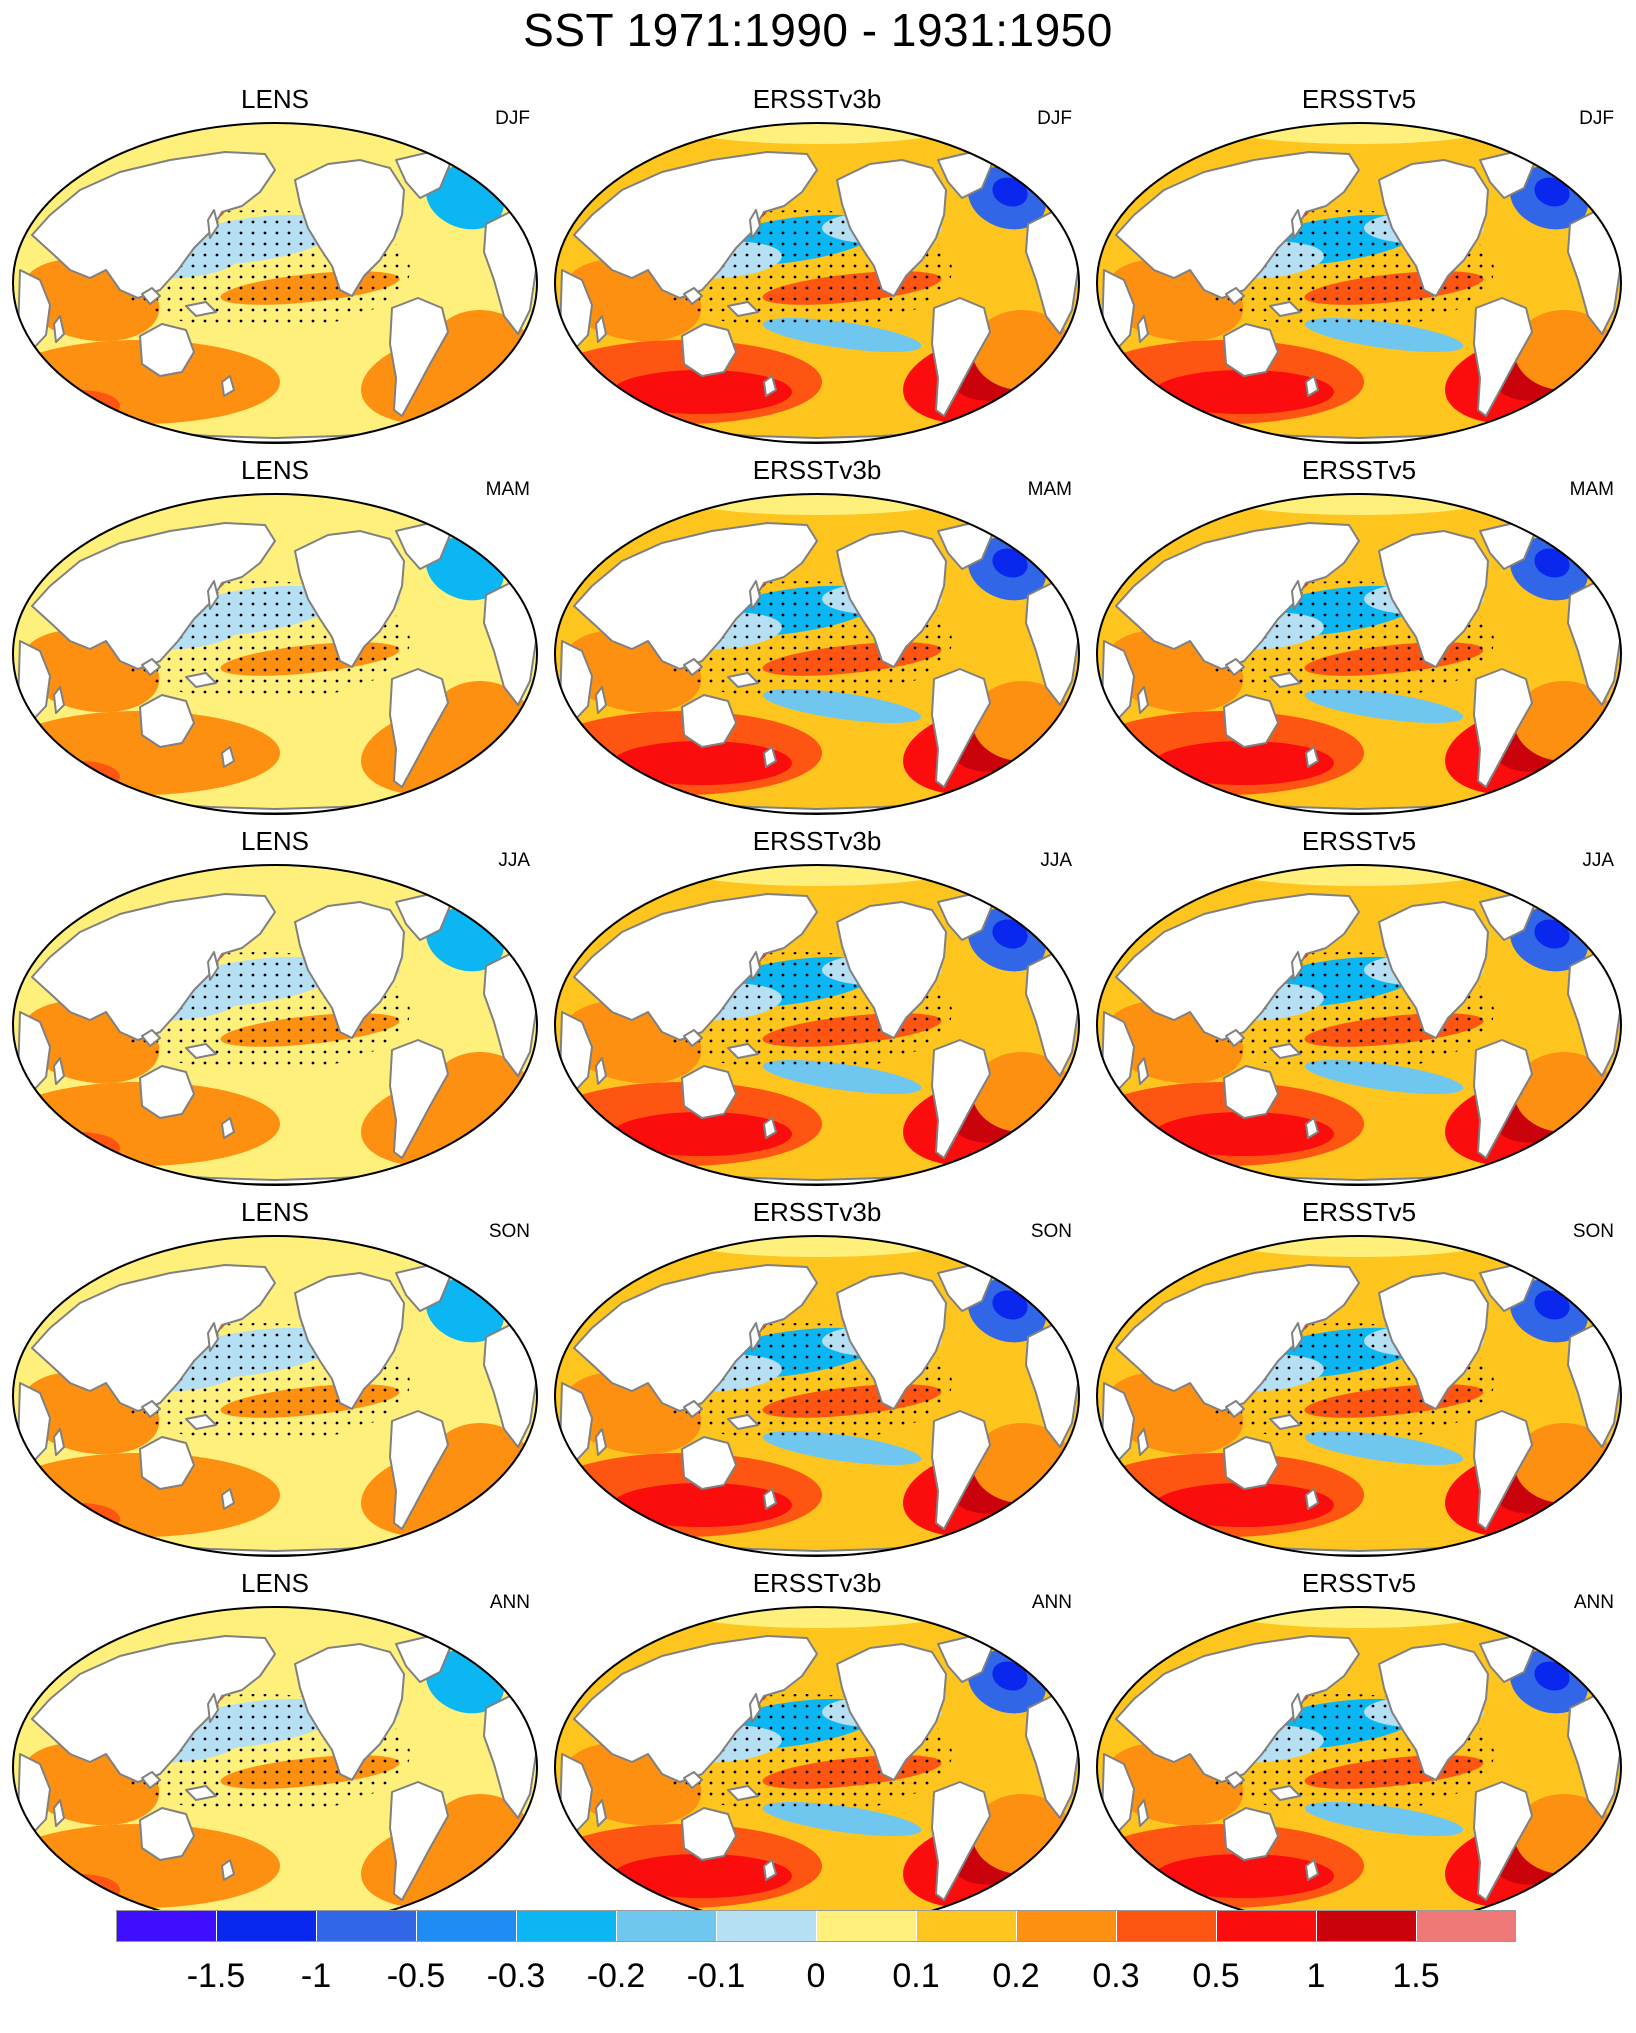 Image resolution: width=1636 pixels, height=2033 pixels. Describe the element at coordinates (816, 1926) in the screenshot. I see `colorbar-frame` at that location.